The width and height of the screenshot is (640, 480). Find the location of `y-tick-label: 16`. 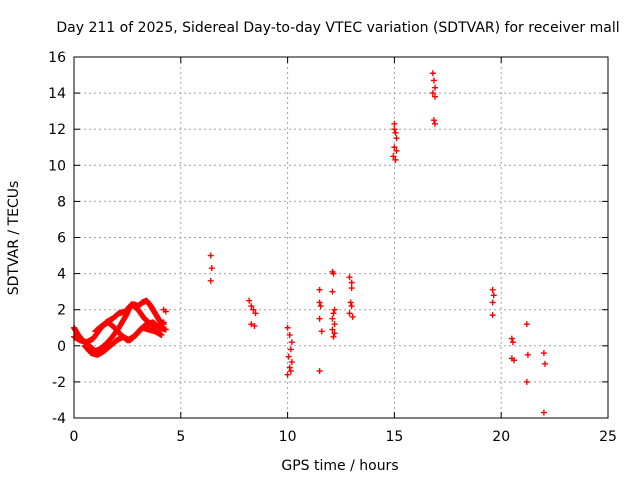

y-tick-label: 16 is located at coordinates (57, 58).